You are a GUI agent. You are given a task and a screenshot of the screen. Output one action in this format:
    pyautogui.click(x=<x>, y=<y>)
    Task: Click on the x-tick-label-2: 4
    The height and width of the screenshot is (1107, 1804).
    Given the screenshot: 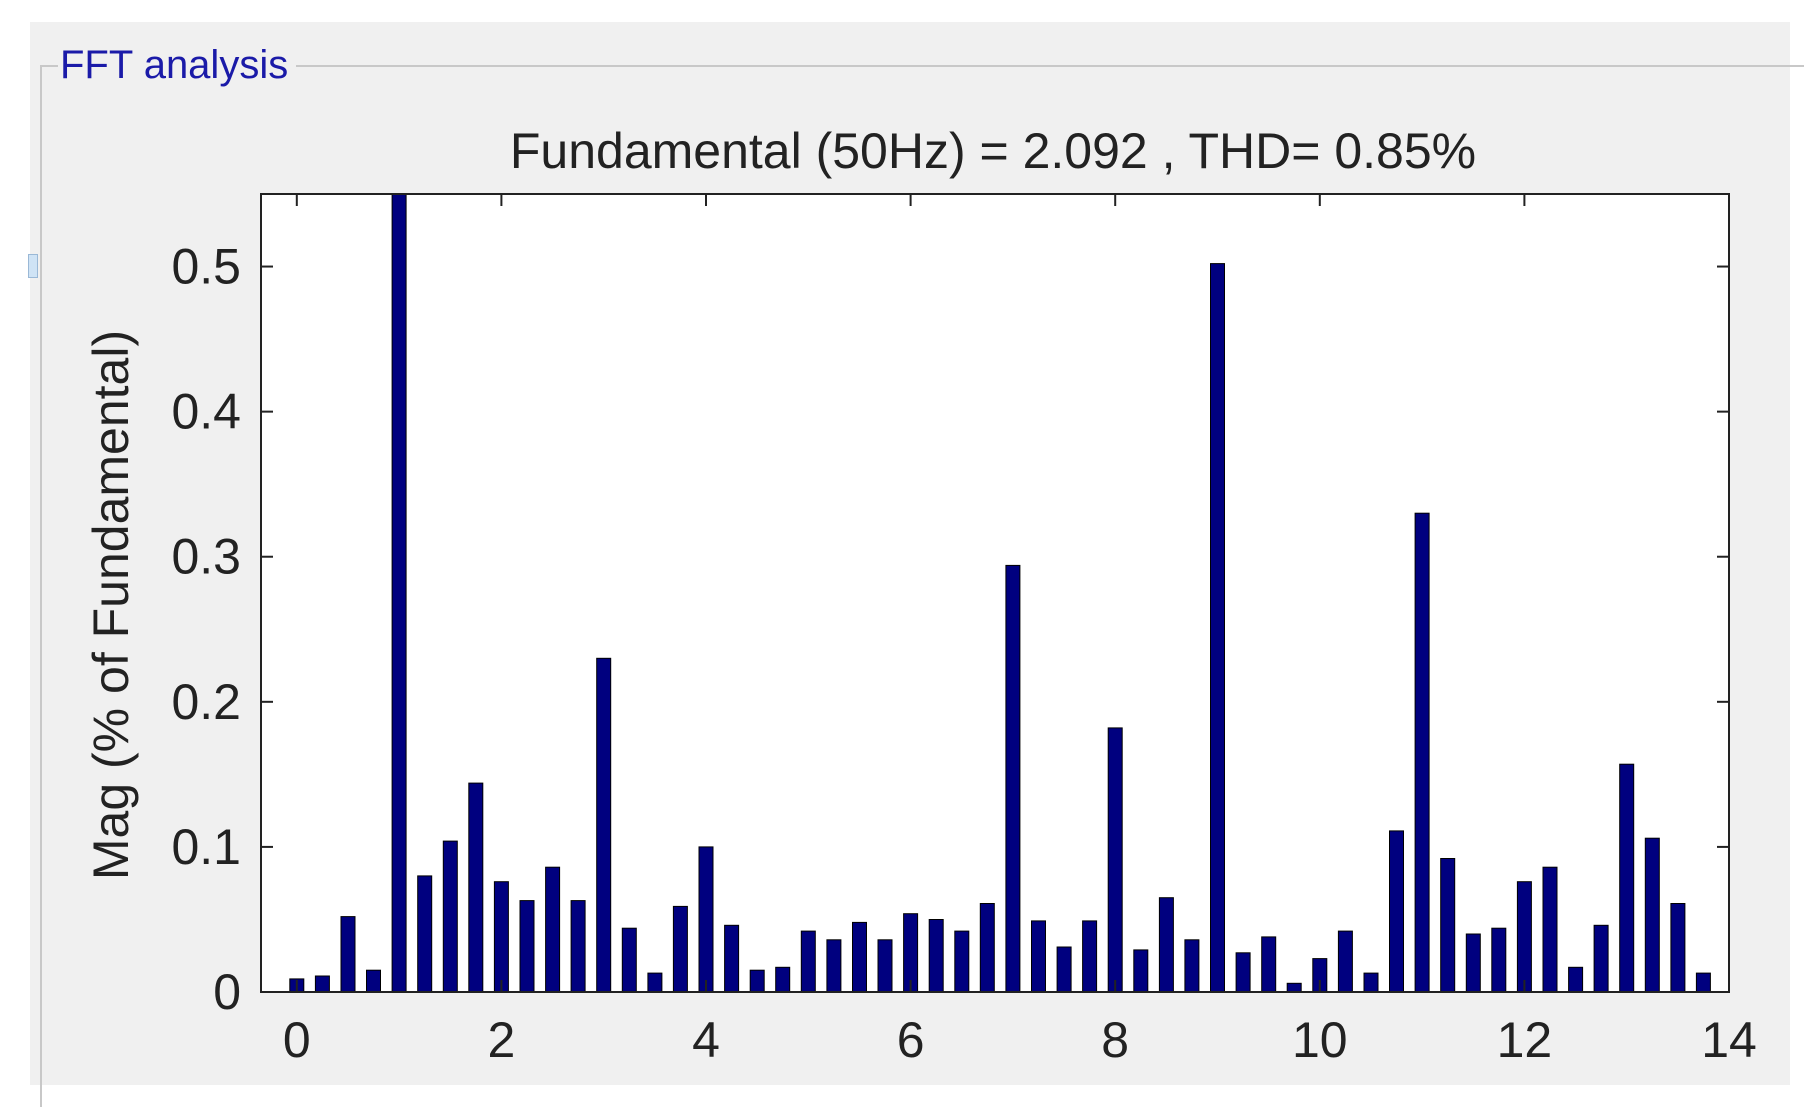 What is the action you would take?
    pyautogui.click(x=706, y=1040)
    